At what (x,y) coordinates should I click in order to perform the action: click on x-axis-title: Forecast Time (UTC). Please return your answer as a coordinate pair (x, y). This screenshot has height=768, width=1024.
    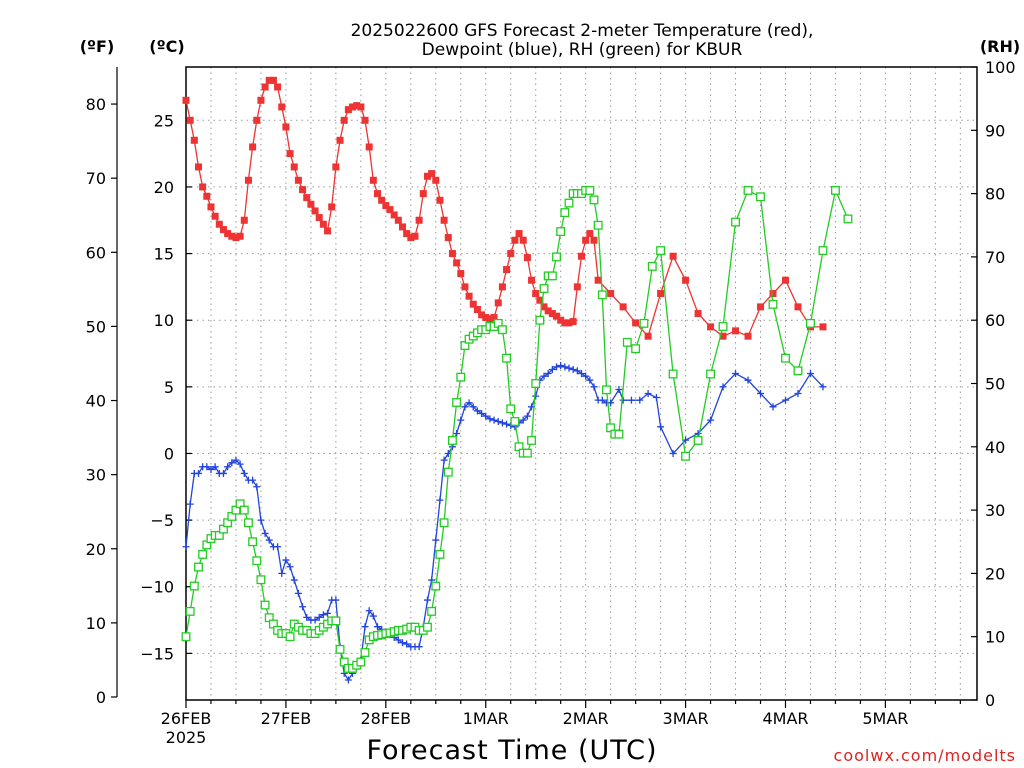
    Looking at the image, I should click on (511, 750).